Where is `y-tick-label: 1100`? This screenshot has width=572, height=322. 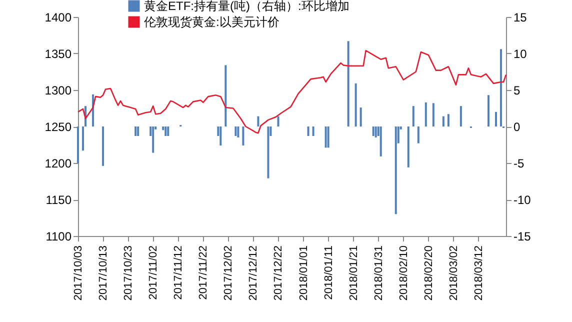
y-tick-label: 1100 is located at coordinates (59, 237).